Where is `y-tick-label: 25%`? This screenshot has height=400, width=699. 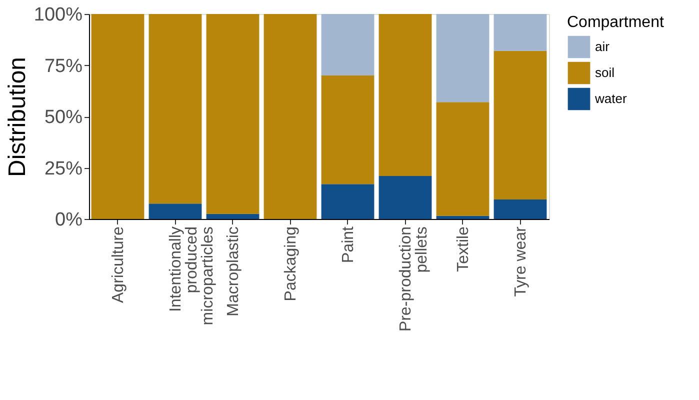
y-tick-label: 25% is located at coordinates (63, 169).